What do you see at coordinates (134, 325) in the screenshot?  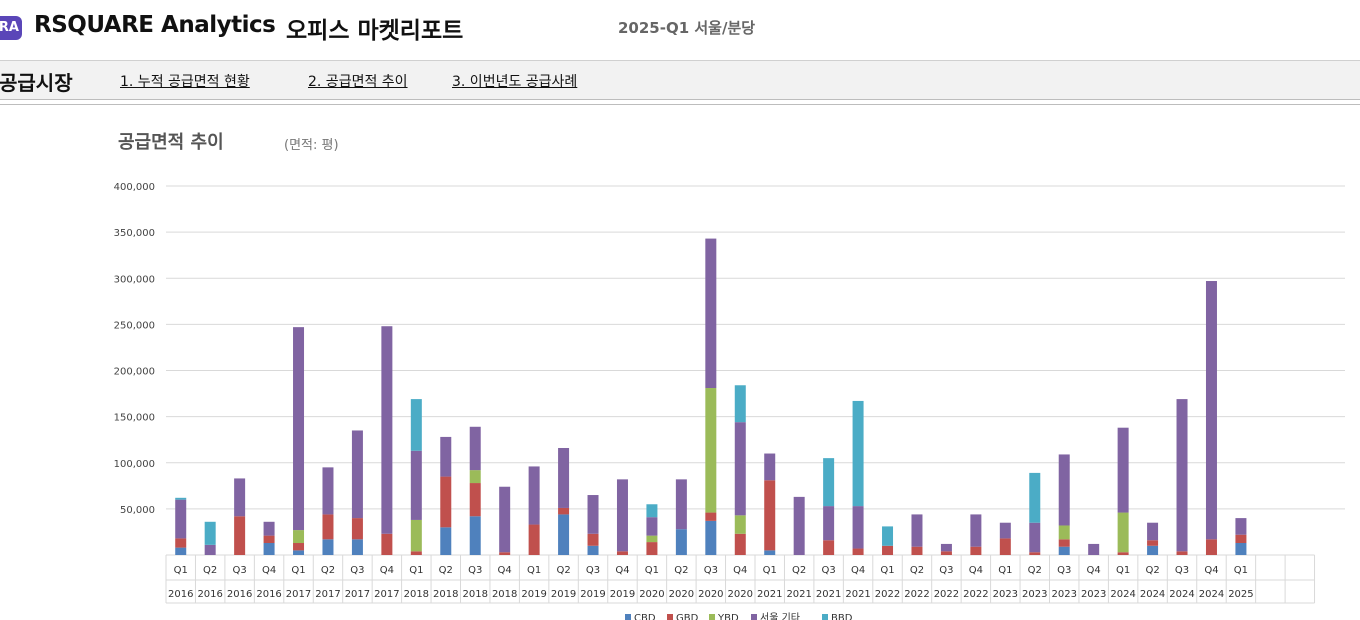 I see `y-tick-label: 250,000` at bounding box center [134, 325].